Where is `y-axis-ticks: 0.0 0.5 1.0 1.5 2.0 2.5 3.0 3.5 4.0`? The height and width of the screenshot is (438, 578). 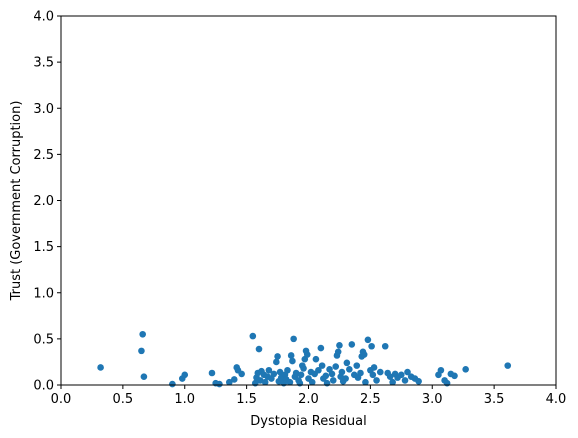 y-axis-ticks: 0.0 0.5 1.0 1.5 2.0 2.5 3.0 3.5 4.0 is located at coordinates (47, 202).